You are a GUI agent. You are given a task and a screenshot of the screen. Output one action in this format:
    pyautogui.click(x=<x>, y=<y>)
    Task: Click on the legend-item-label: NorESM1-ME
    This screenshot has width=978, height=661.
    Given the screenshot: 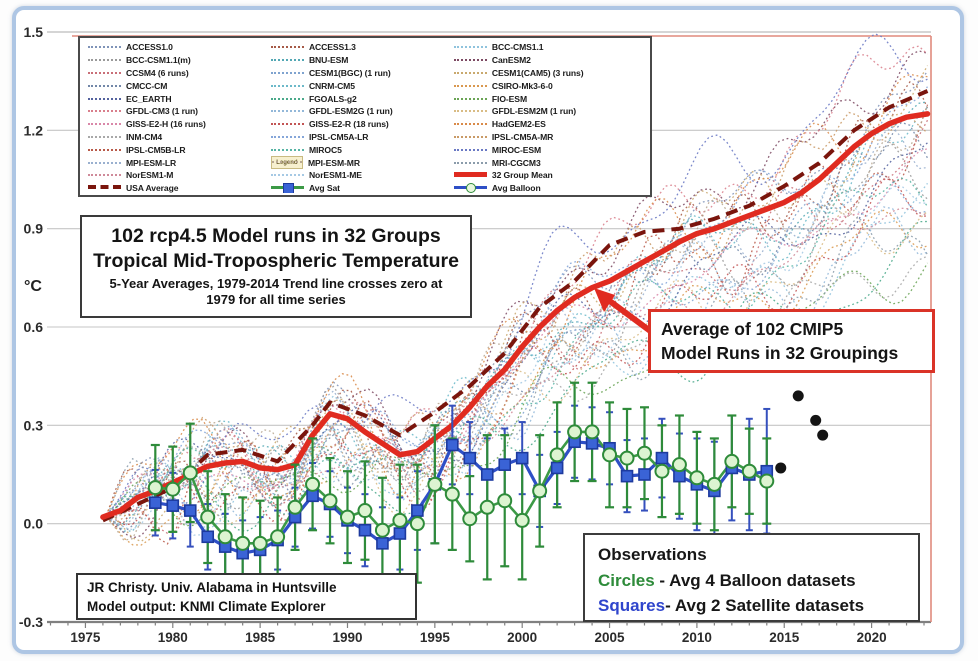 What is the action you would take?
    pyautogui.click(x=335, y=175)
    